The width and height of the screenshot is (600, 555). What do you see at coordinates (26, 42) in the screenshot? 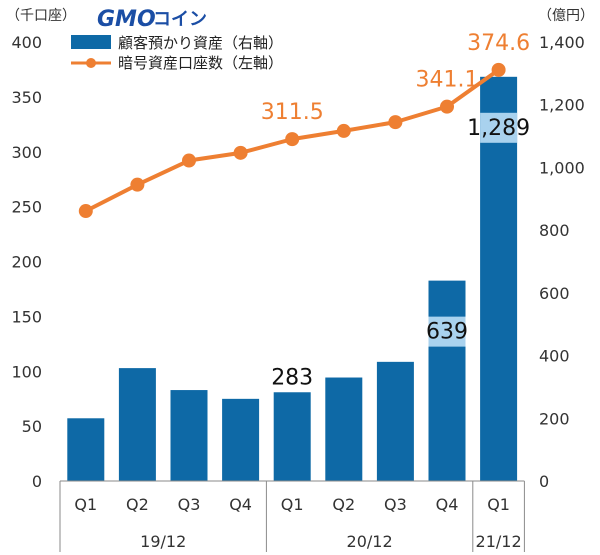
I see `left-axis-tick-label: 400` at bounding box center [26, 42].